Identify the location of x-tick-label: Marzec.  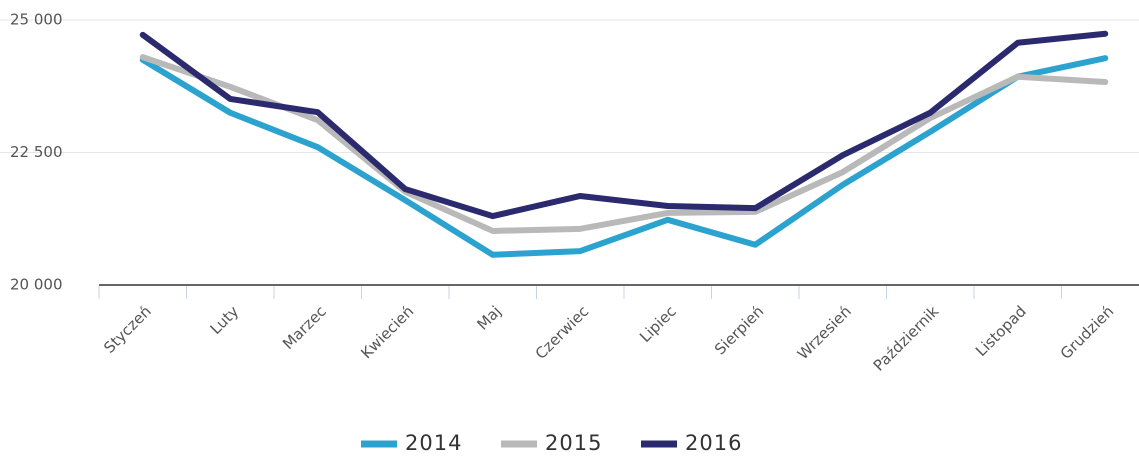
(304, 327).